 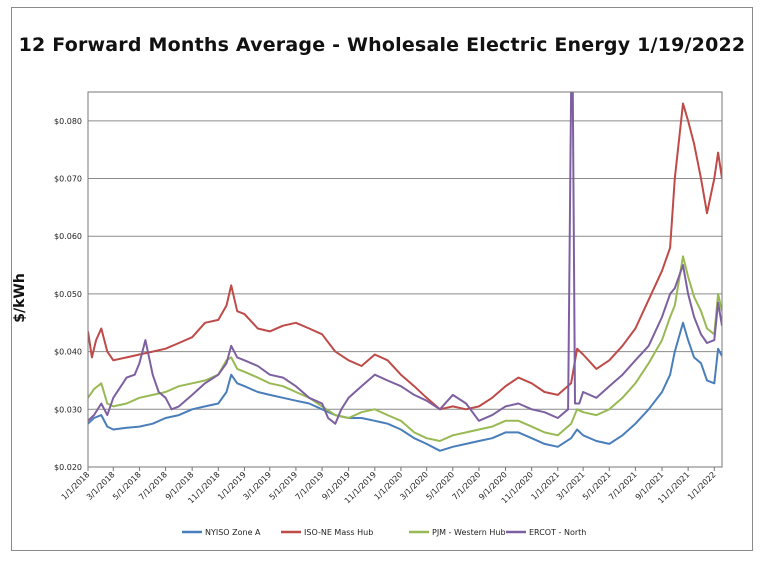 What do you see at coordinates (557, 532) in the screenshot?
I see `legend-label: ERCOT - North` at bounding box center [557, 532].